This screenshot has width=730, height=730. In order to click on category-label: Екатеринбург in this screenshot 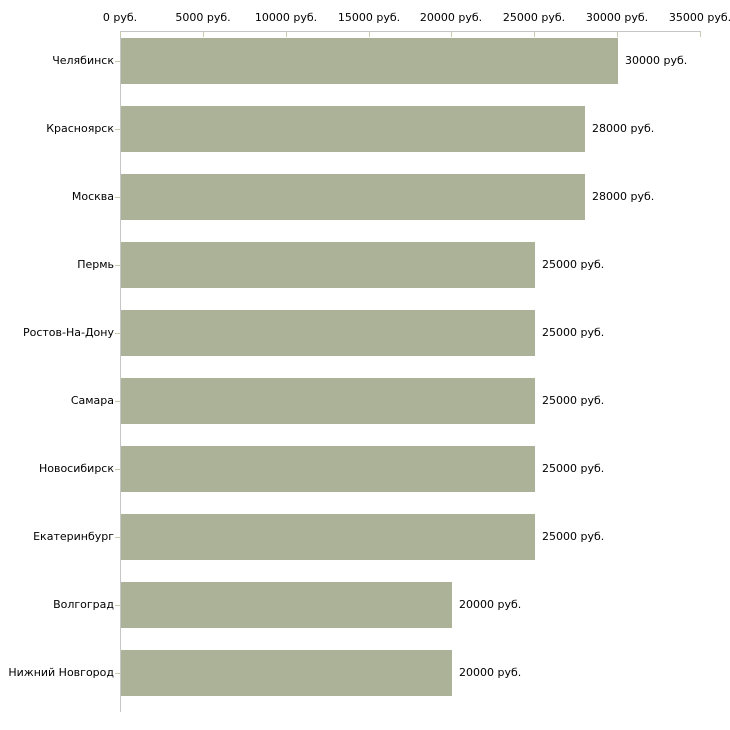, I will do `click(73, 536)`.